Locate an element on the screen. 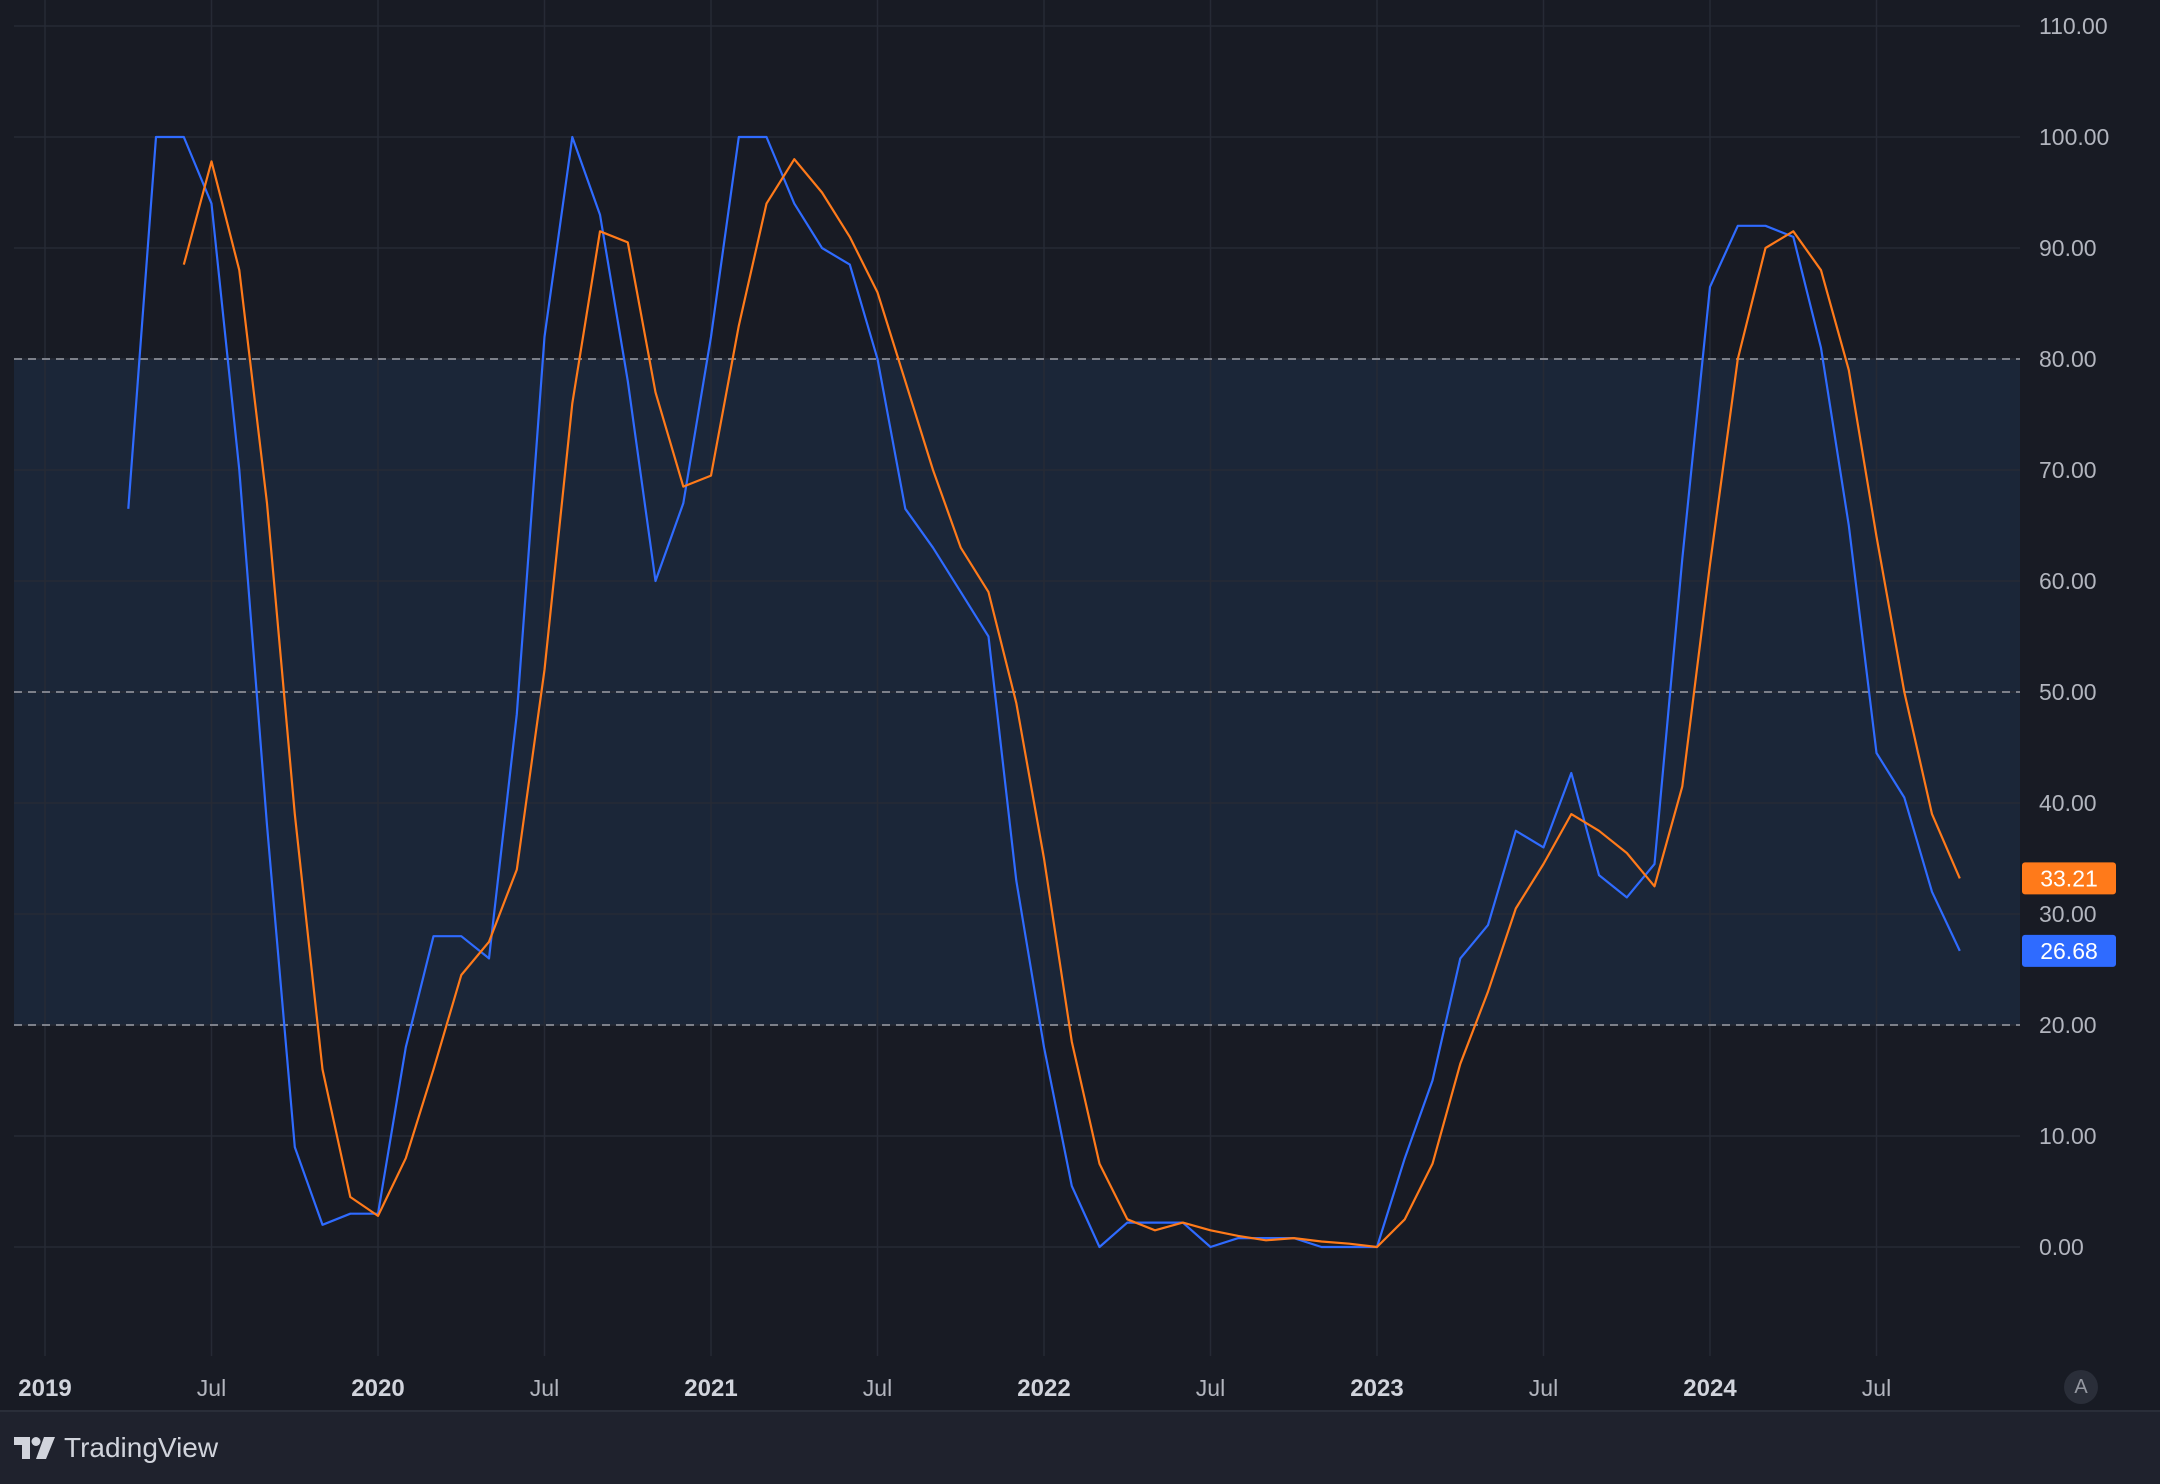 The width and height of the screenshot is (2160, 1484). orange-last-value-badge is located at coordinates (2069, 878).